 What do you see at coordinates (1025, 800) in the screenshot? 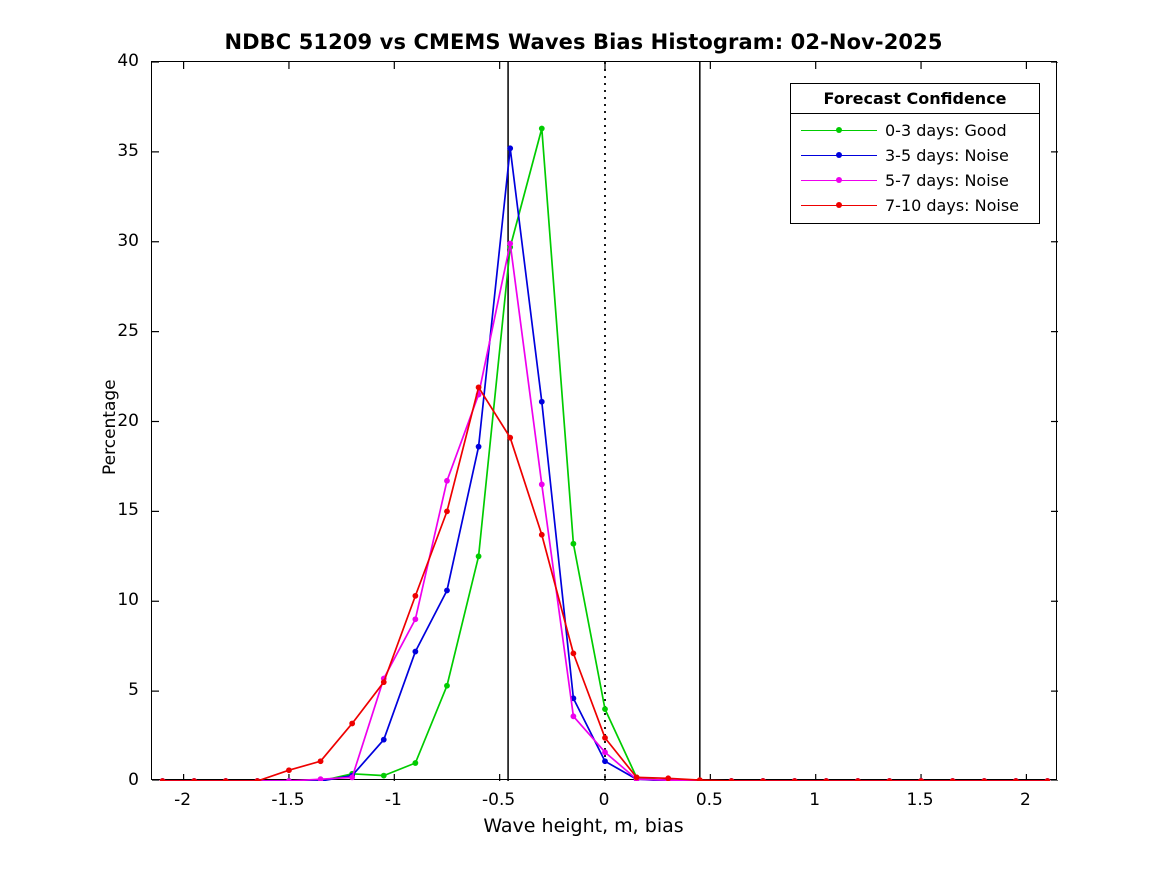
I see `x-tick-label: 2` at bounding box center [1025, 800].